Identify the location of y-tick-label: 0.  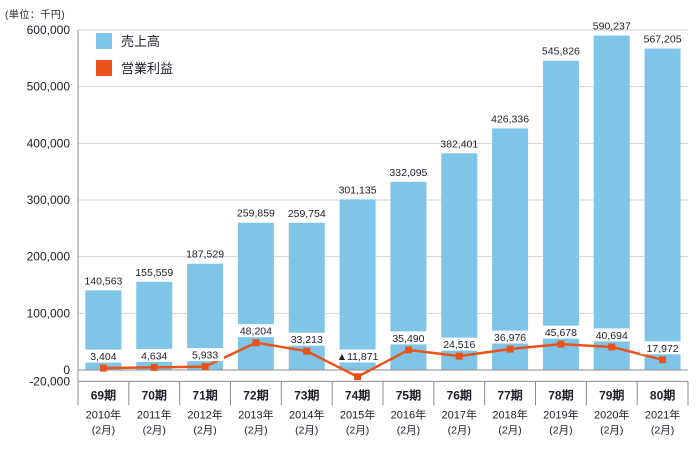
(66, 370).